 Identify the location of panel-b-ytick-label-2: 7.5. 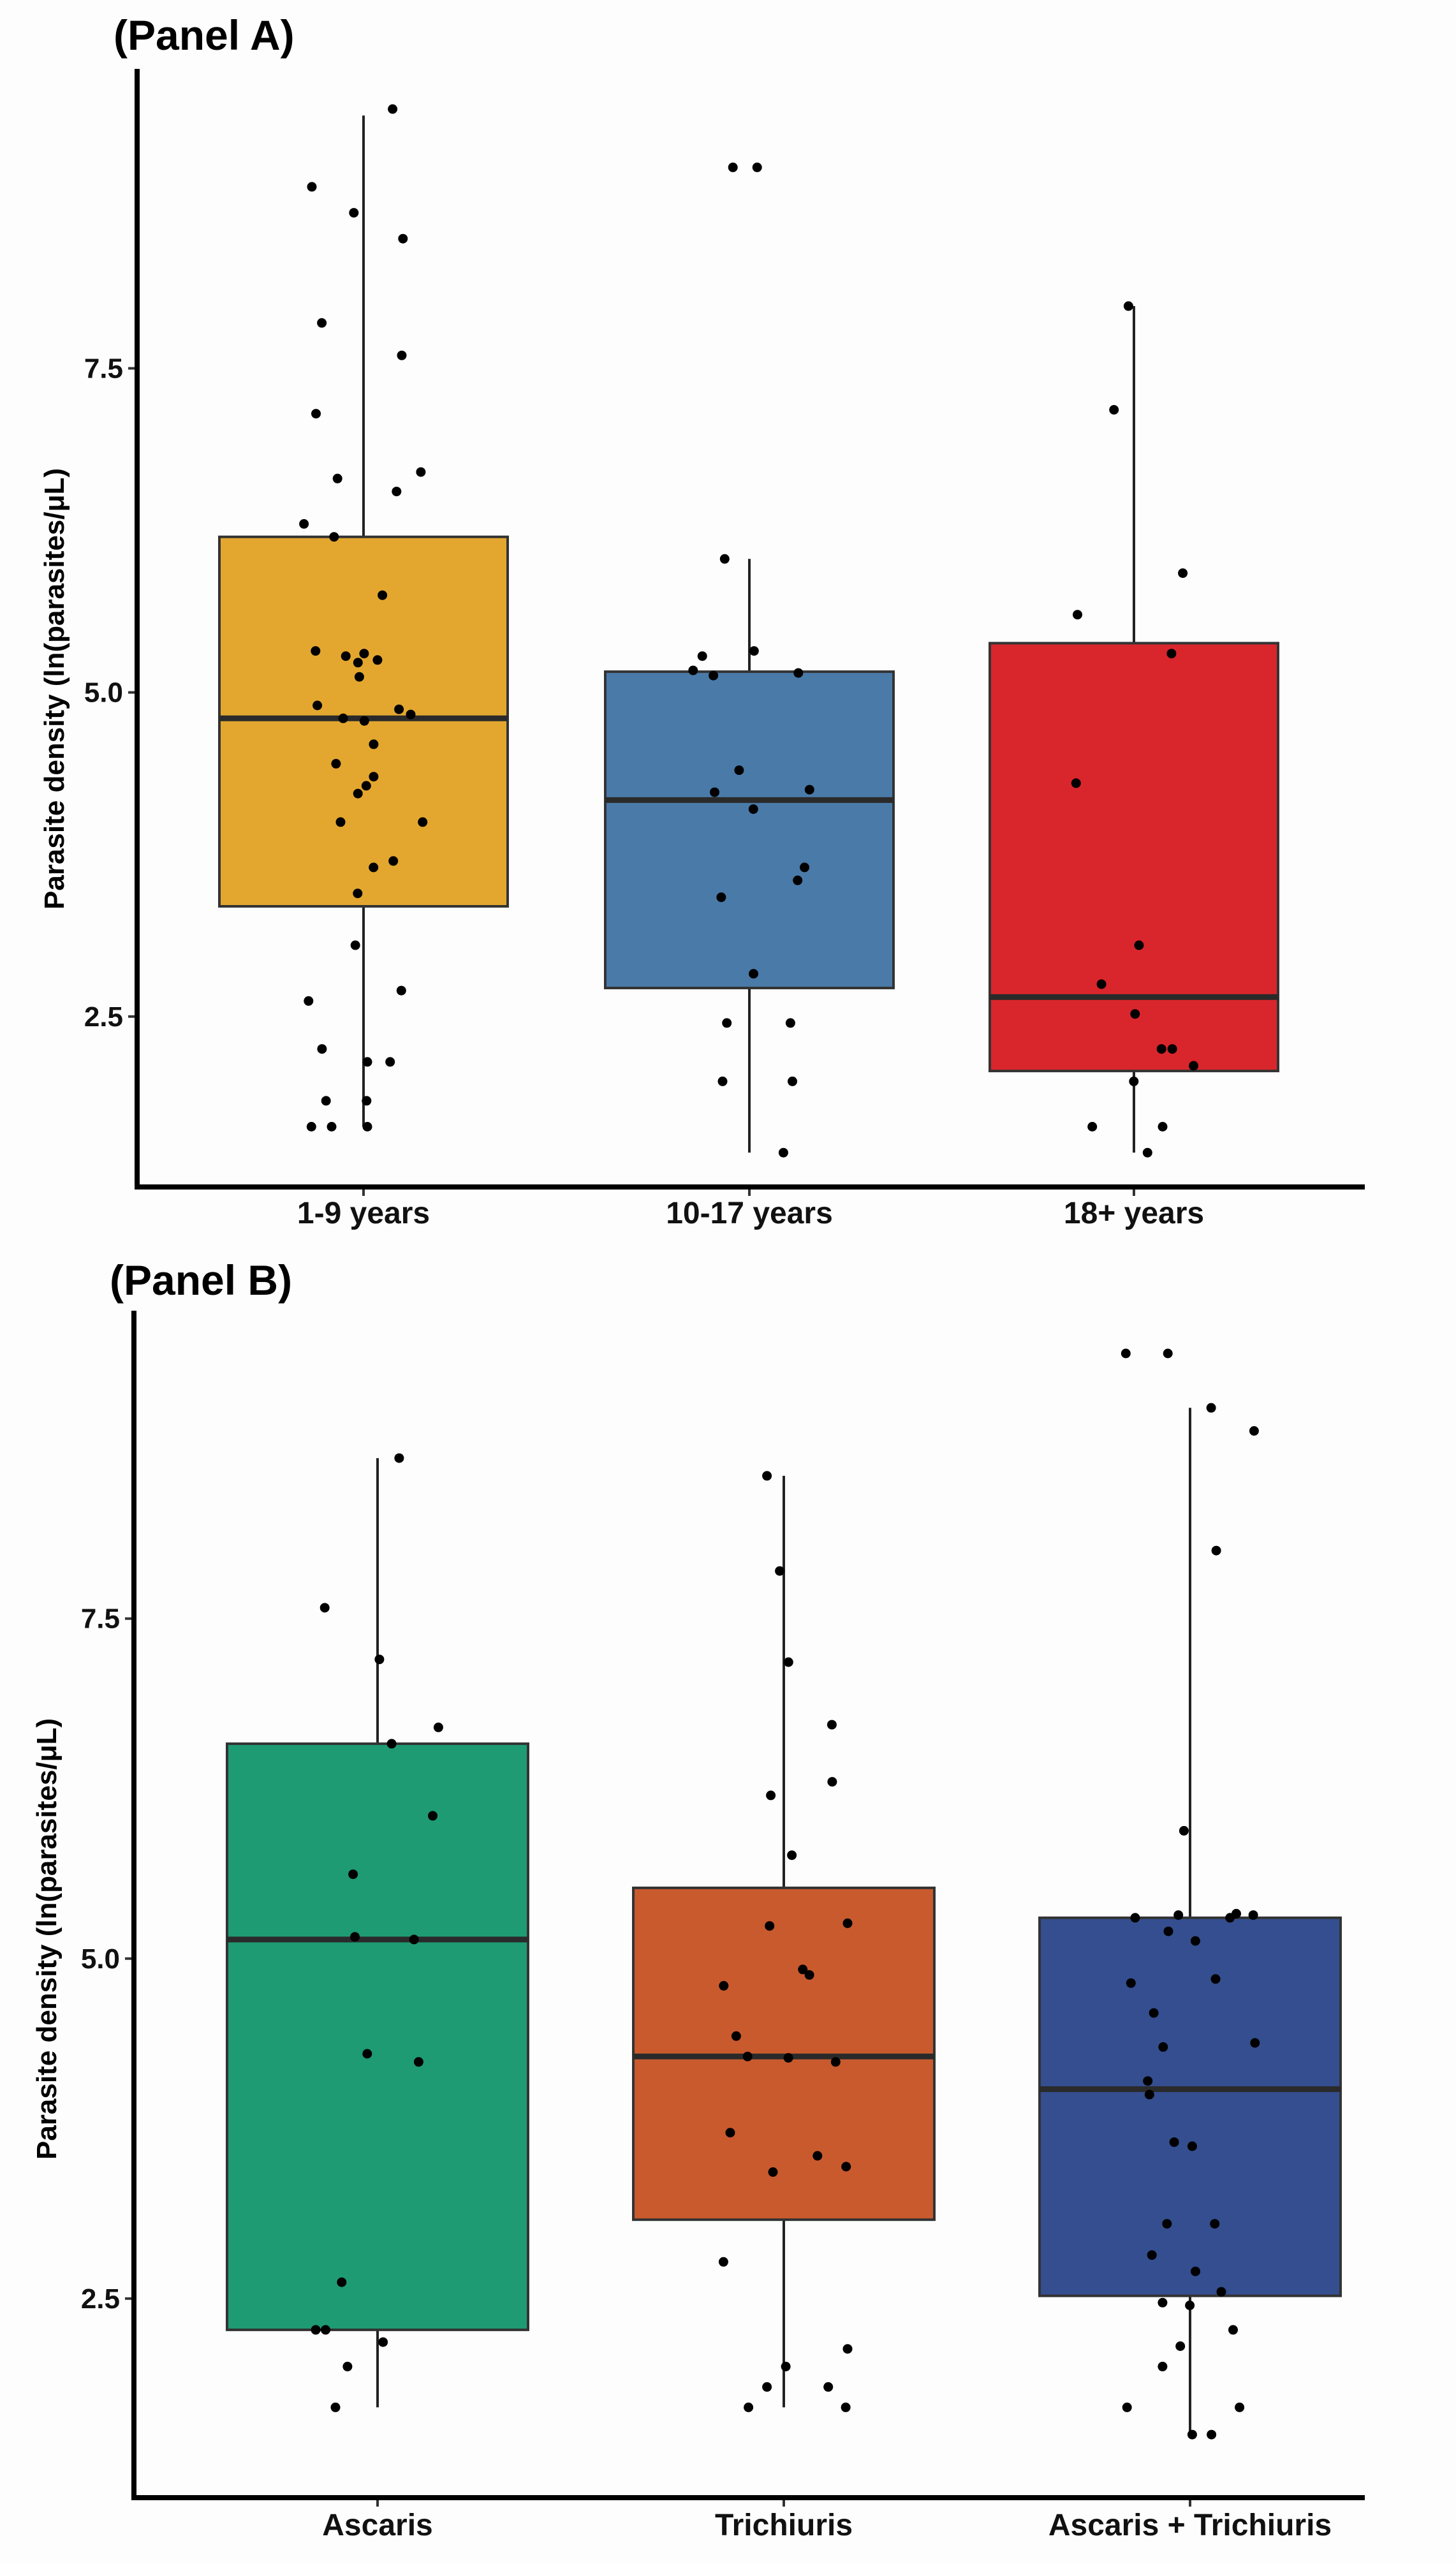
(100, 1619).